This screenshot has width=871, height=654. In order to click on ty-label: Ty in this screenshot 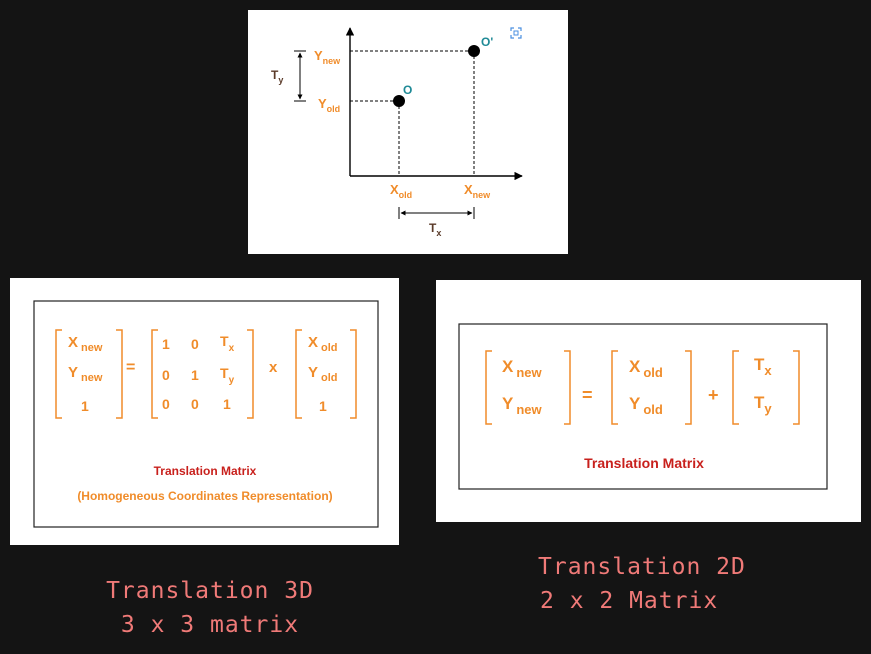, I will do `click(277, 76)`.